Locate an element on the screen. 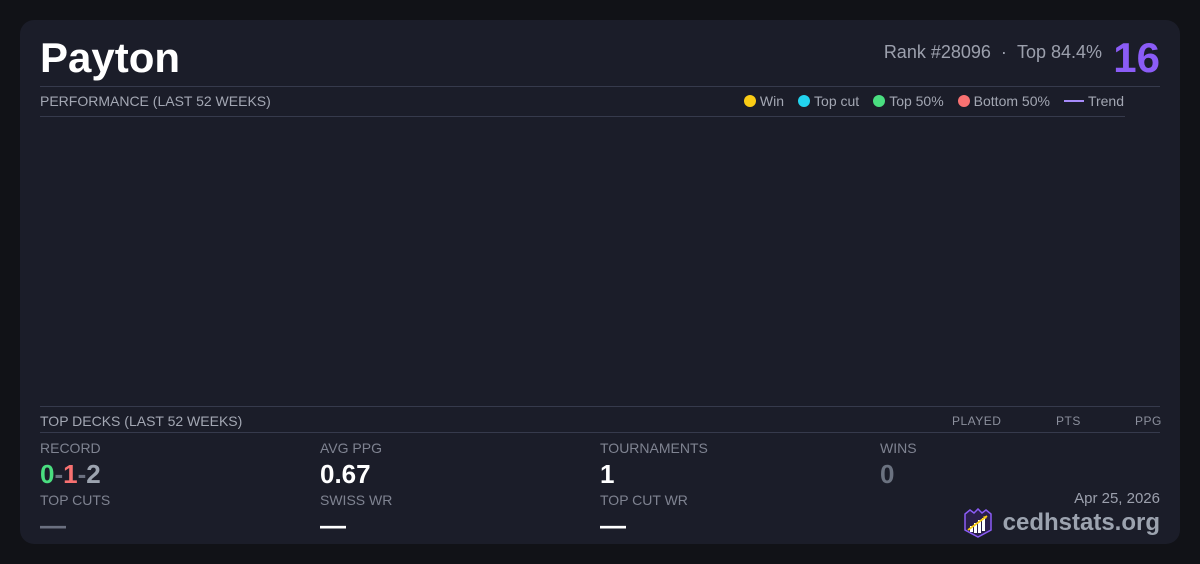  top-cut-dot-icon is located at coordinates (804, 101).